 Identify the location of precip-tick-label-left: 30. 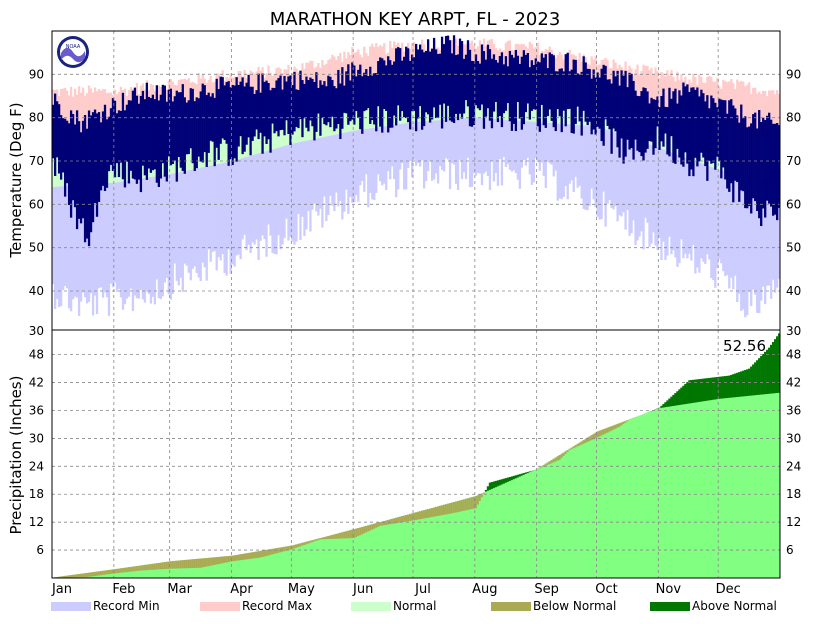
(36, 438).